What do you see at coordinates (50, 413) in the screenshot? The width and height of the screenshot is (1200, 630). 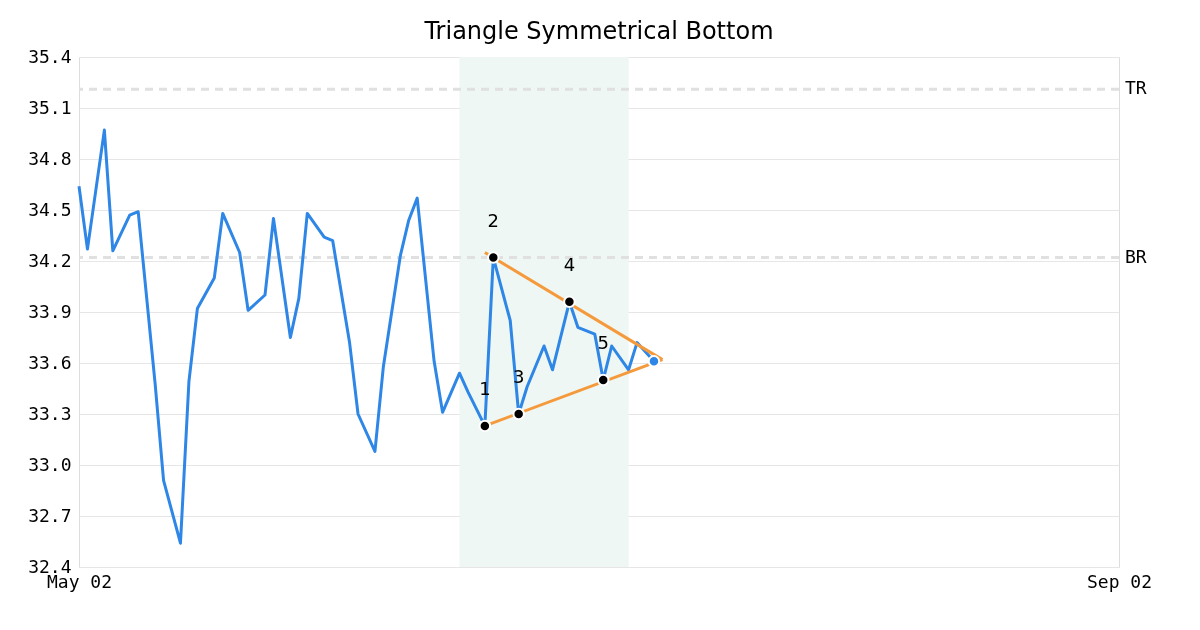 I see `y-tick-label: 33.3` at bounding box center [50, 413].